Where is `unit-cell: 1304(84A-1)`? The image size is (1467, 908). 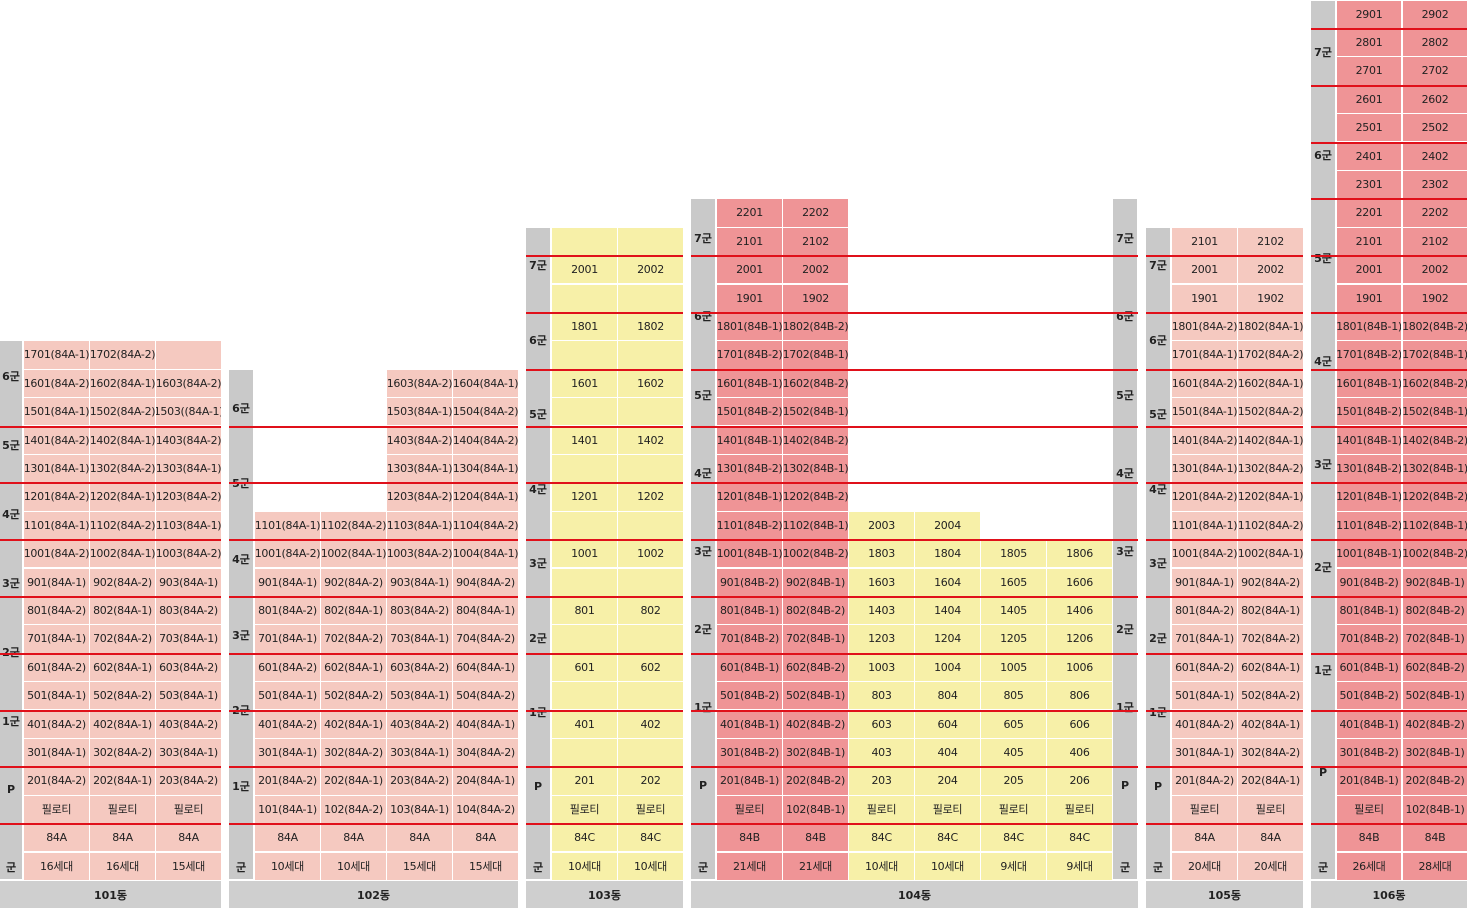 unit-cell: 1304(84A-1) is located at coordinates (485, 468).